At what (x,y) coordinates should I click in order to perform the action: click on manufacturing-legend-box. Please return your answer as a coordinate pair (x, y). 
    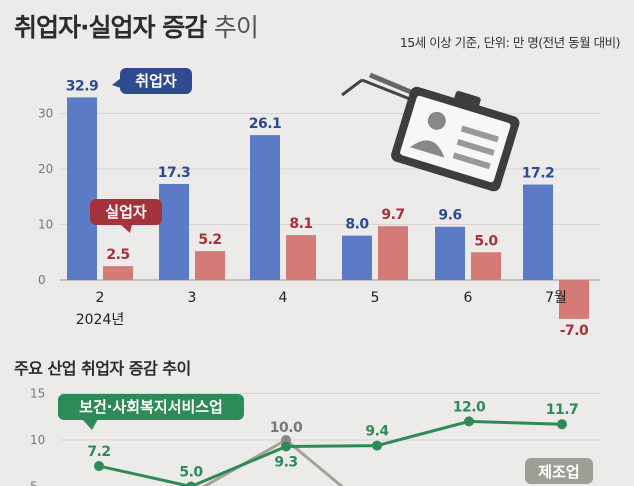
    Looking at the image, I should click on (559, 471).